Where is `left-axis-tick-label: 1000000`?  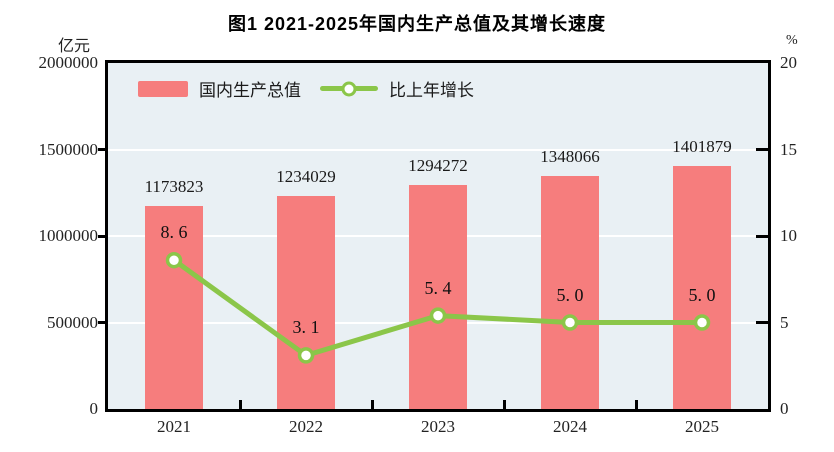
left-axis-tick-label: 1000000 is located at coordinates (68, 235).